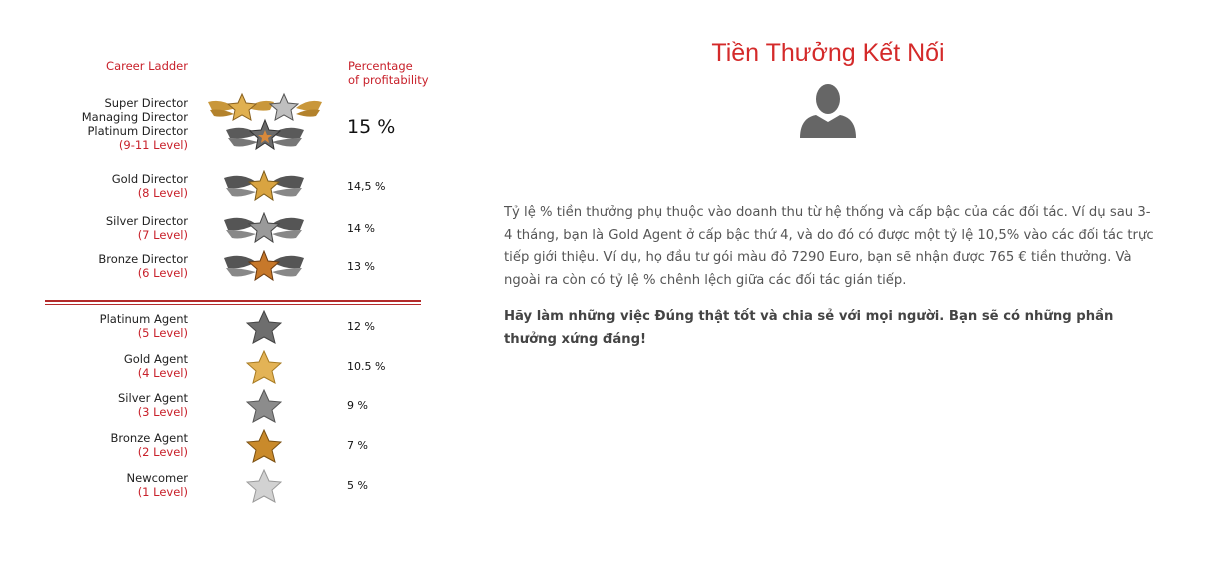 The width and height of the screenshot is (1213, 586). I want to click on rank-level: (8 Level), so click(162, 193).